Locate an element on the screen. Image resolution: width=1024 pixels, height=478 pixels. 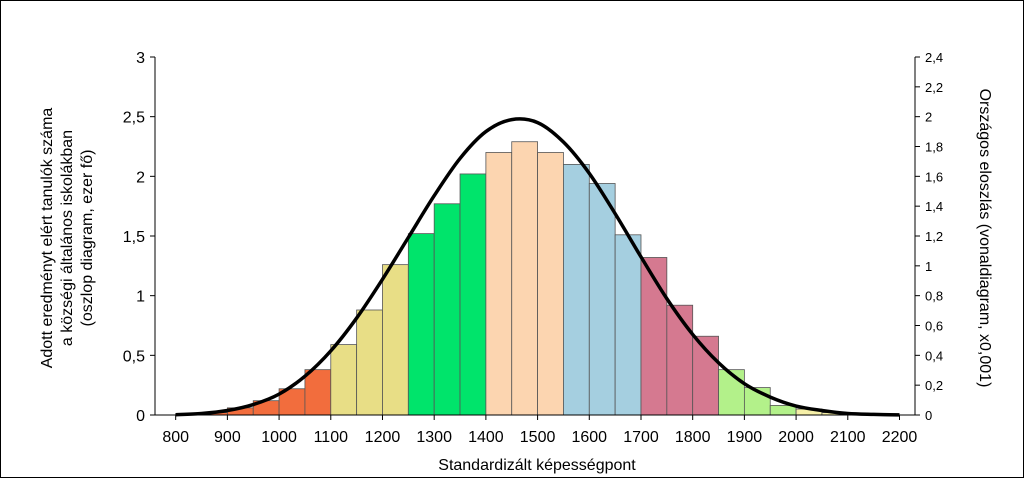
y2-tick-label: 1,6 is located at coordinates (934, 176).